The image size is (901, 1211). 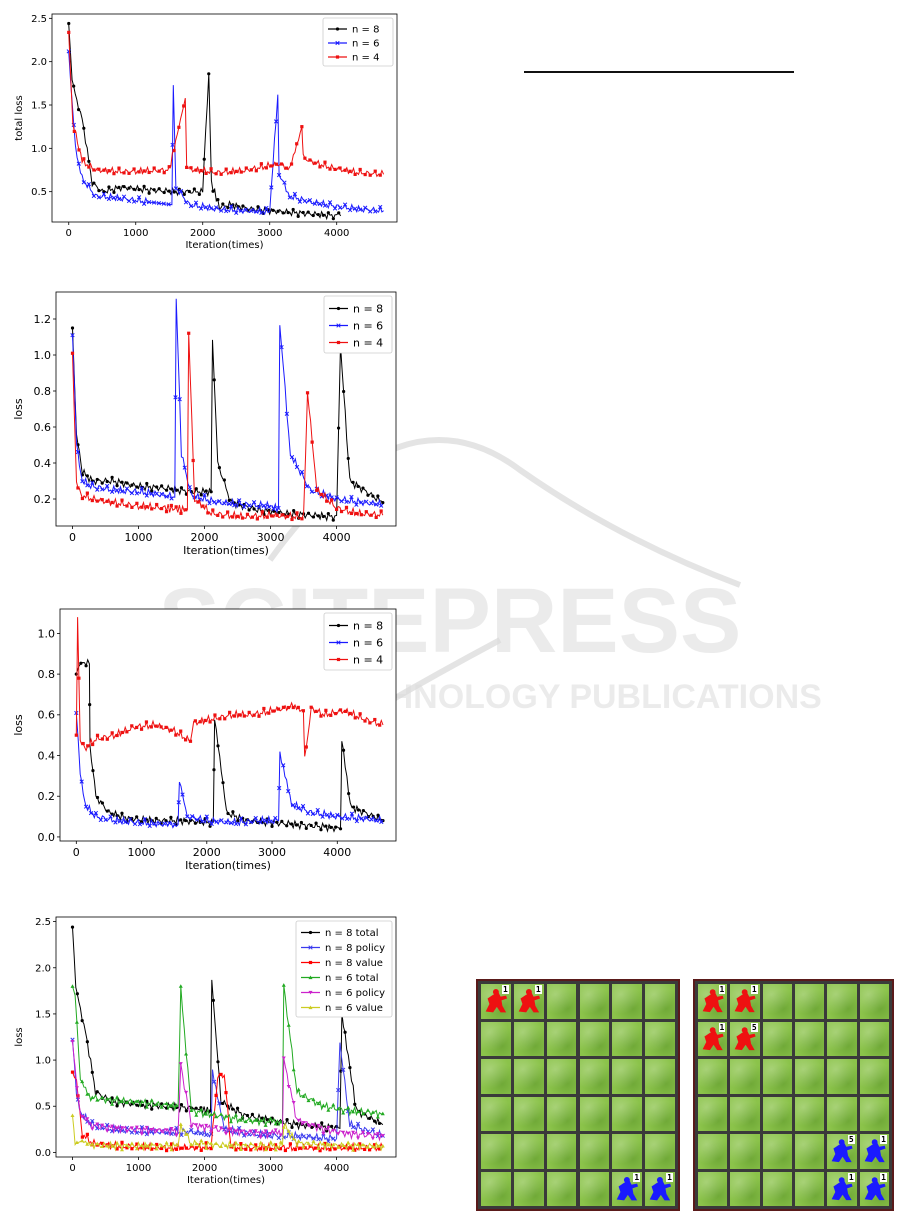 What do you see at coordinates (226, 550) in the screenshot?
I see `x-axis-label: Iteration(times)` at bounding box center [226, 550].